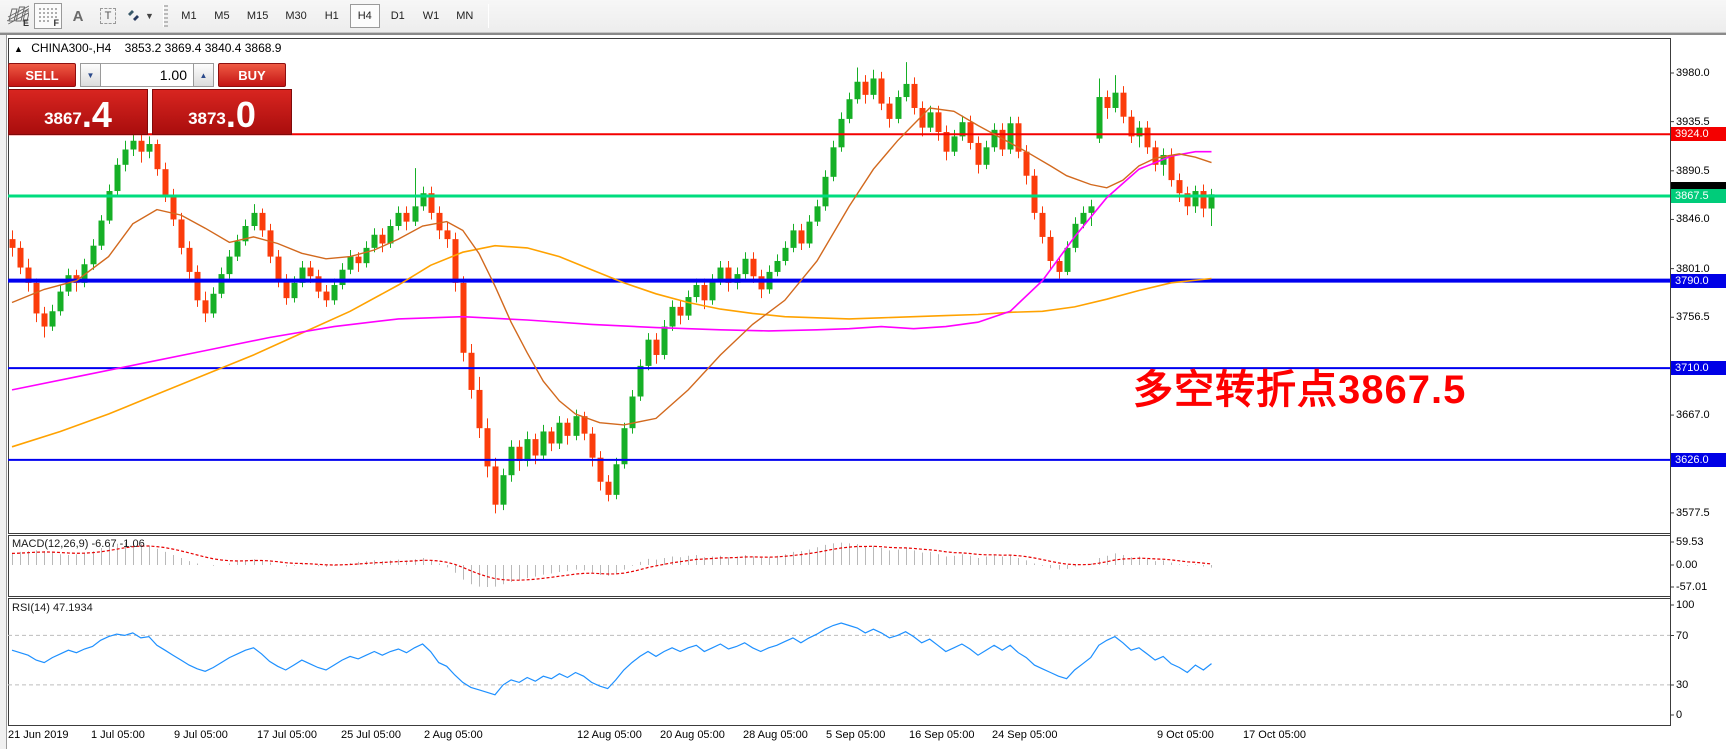 Image resolution: width=1726 pixels, height=749 pixels. Describe the element at coordinates (611, 659) in the screenshot. I see `rsi-line` at that location.